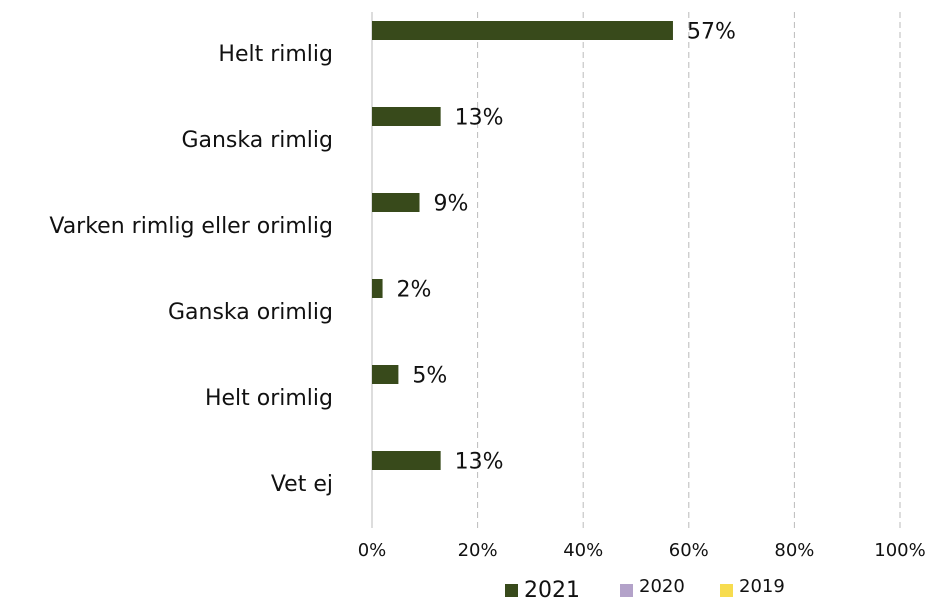 This screenshot has width=935, height=602. I want to click on category-label: Helt orimlig, so click(269, 398).